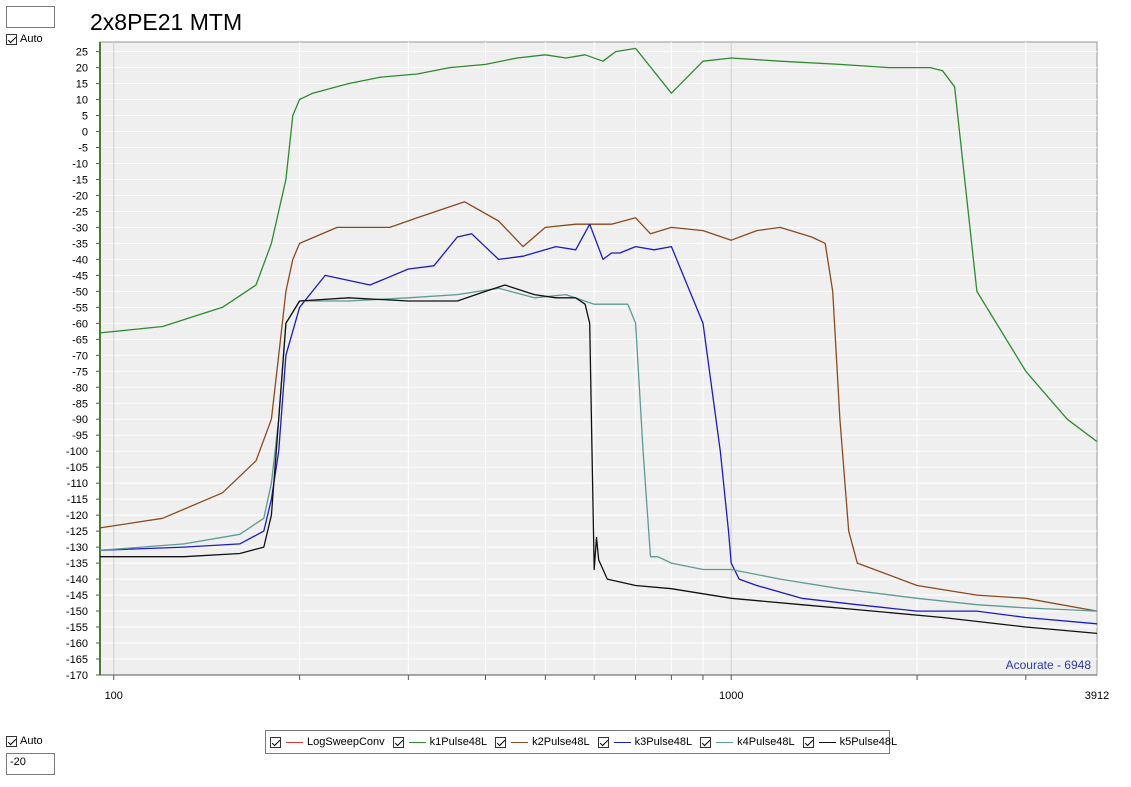 This screenshot has width=1131, height=787. Describe the element at coordinates (80, 372) in the screenshot. I see `y-tick-label: -75` at that location.